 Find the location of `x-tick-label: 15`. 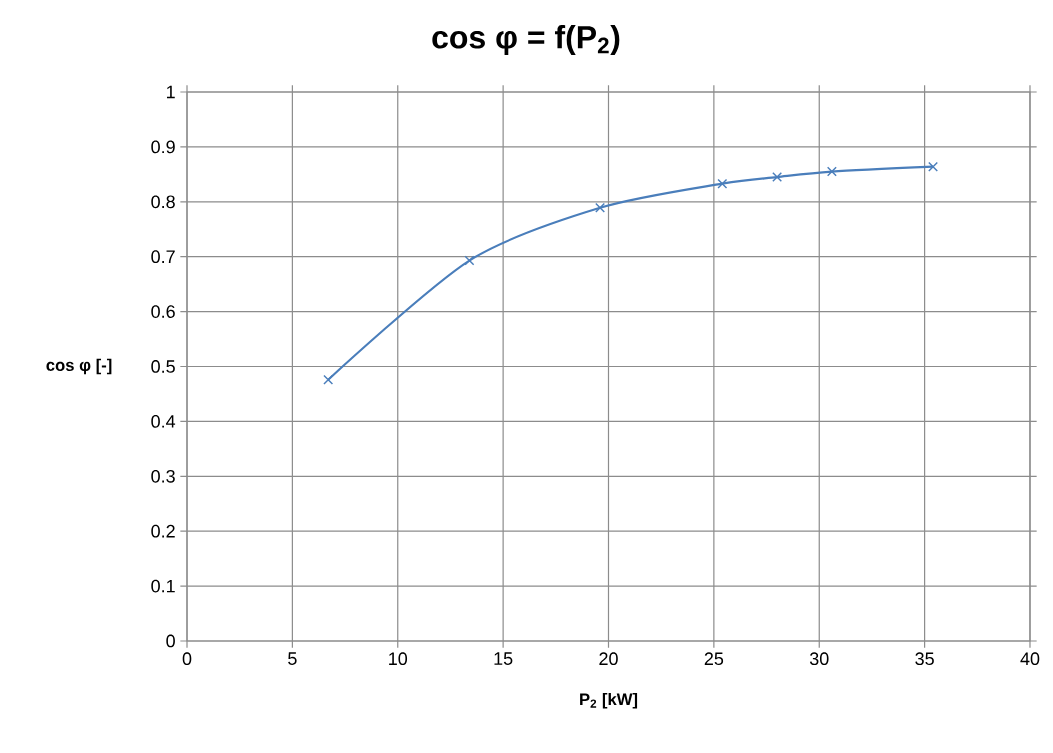

x-tick-label: 15 is located at coordinates (503, 658).